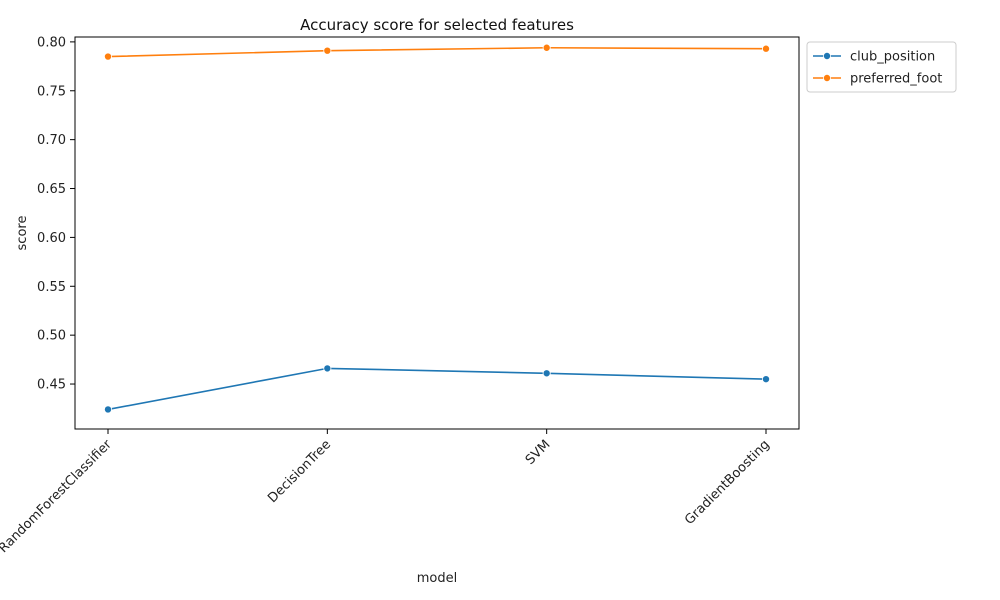 The image size is (1000, 600). What do you see at coordinates (22, 233) in the screenshot?
I see `y-axis-label: score` at bounding box center [22, 233].